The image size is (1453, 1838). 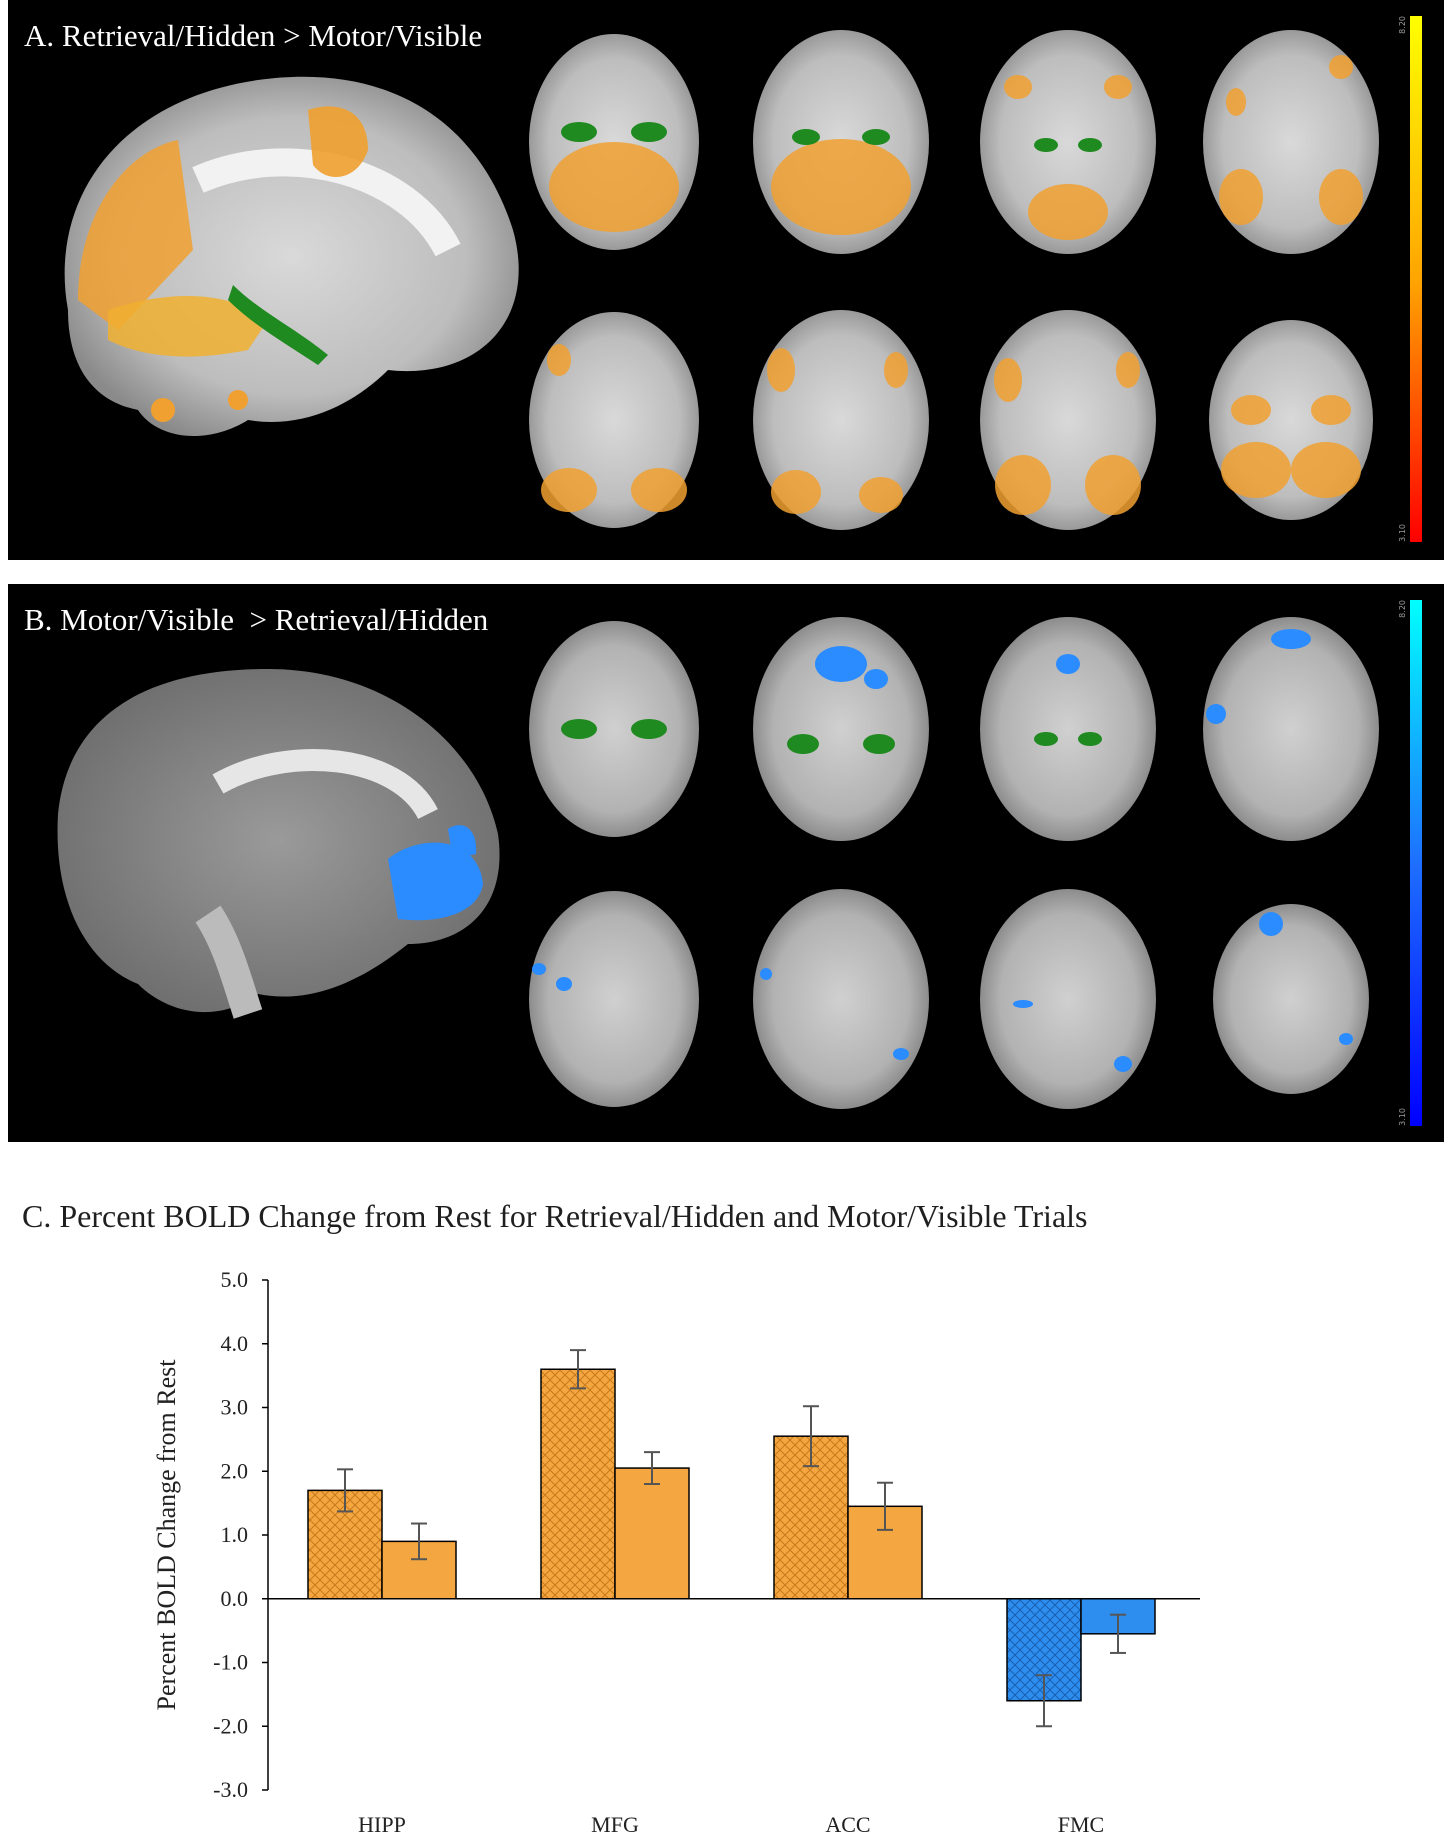 I want to click on panel-a-colorbar-min: 3.10, so click(x=1402, y=533).